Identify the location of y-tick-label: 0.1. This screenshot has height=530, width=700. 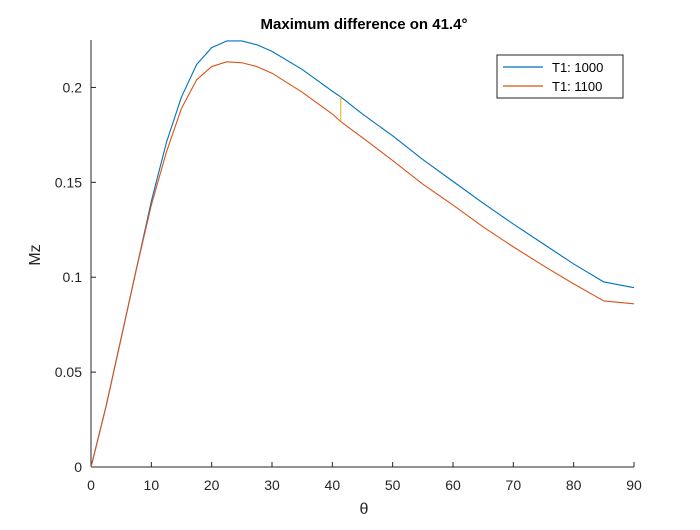
(73, 277).